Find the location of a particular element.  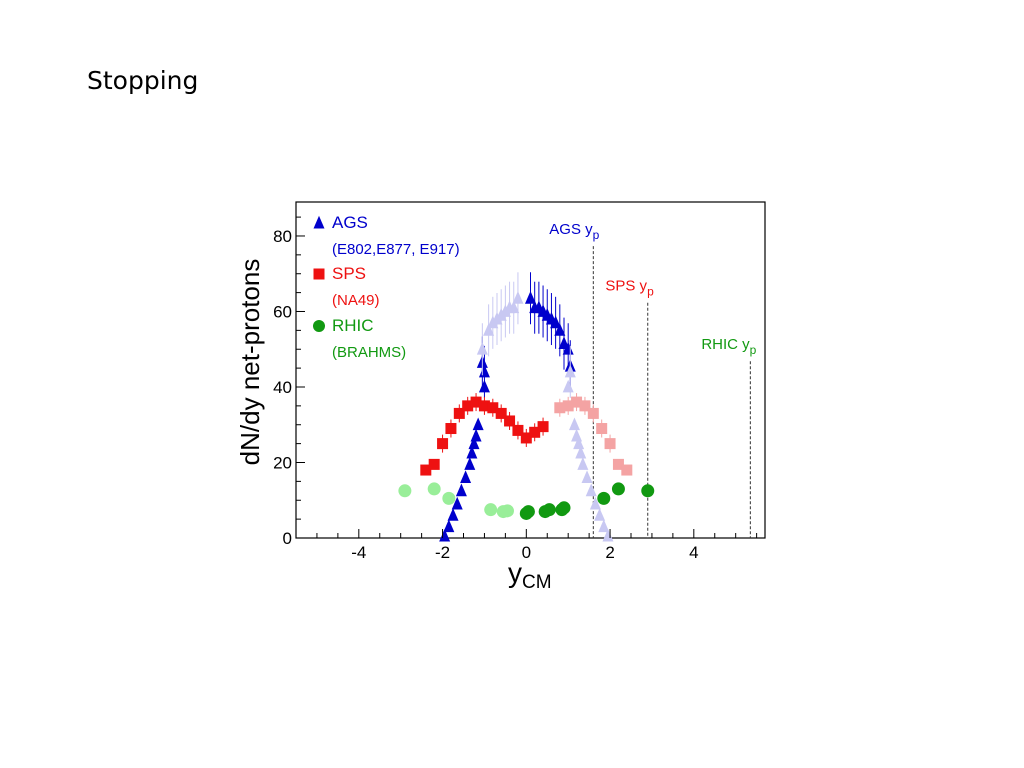

slide-title: Stopping is located at coordinates (143, 80).